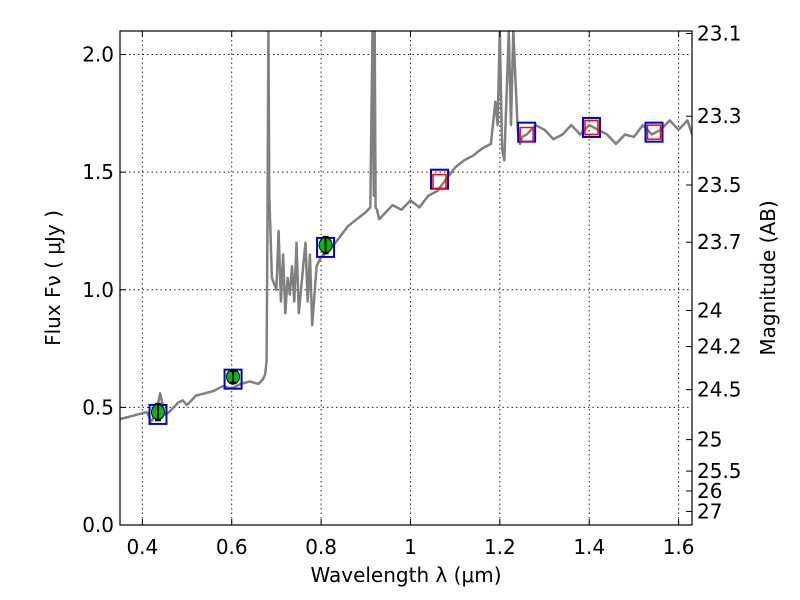 The width and height of the screenshot is (800, 600). Describe the element at coordinates (709, 491) in the screenshot. I see `mag-tick-label: 26` at that location.